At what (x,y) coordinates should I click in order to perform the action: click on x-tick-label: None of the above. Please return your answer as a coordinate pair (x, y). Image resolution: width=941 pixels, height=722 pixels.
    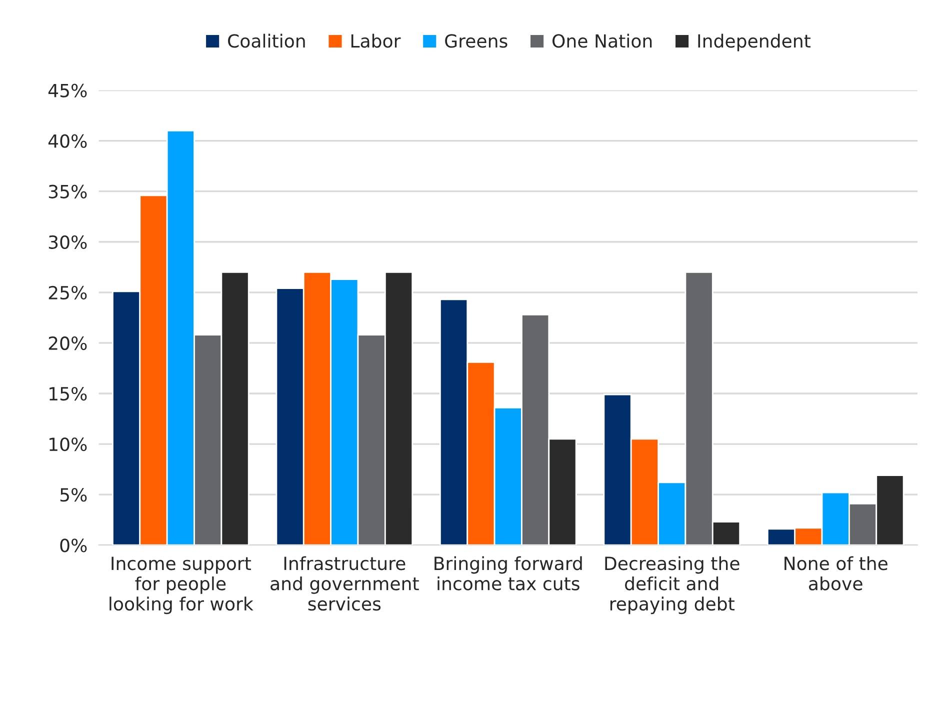
    Looking at the image, I should click on (836, 573).